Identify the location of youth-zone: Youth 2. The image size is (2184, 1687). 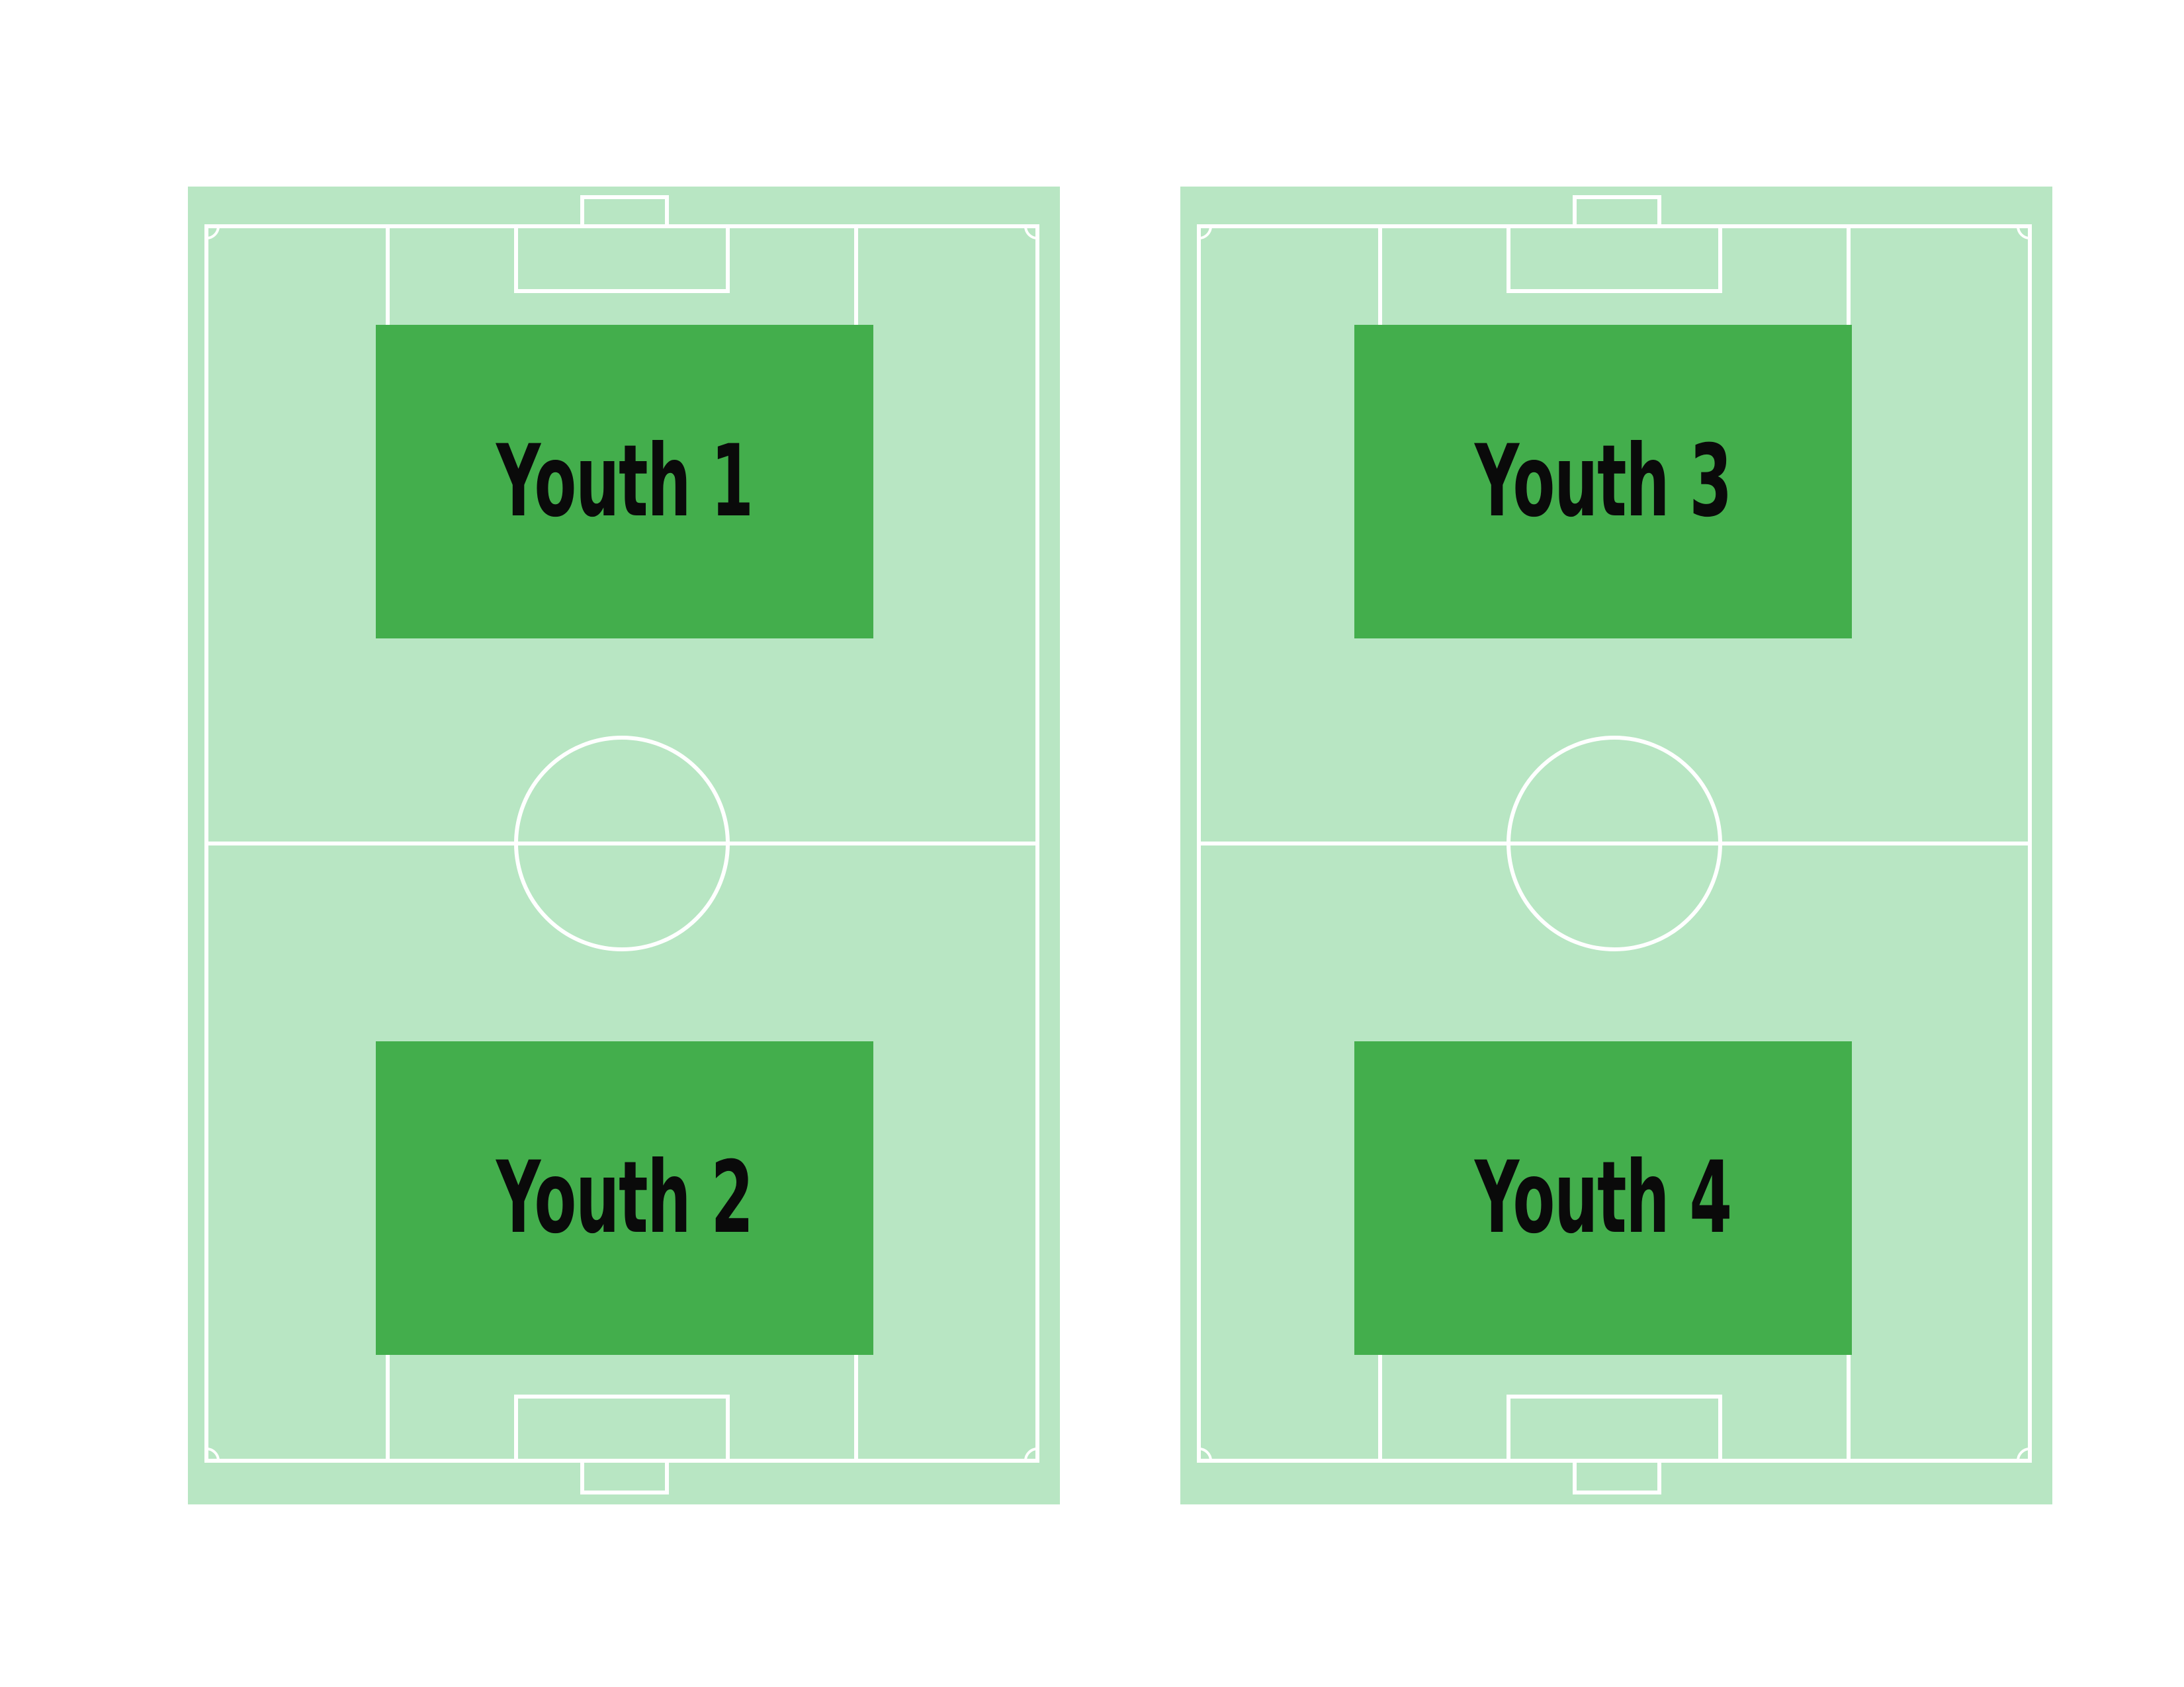
(624, 1198).